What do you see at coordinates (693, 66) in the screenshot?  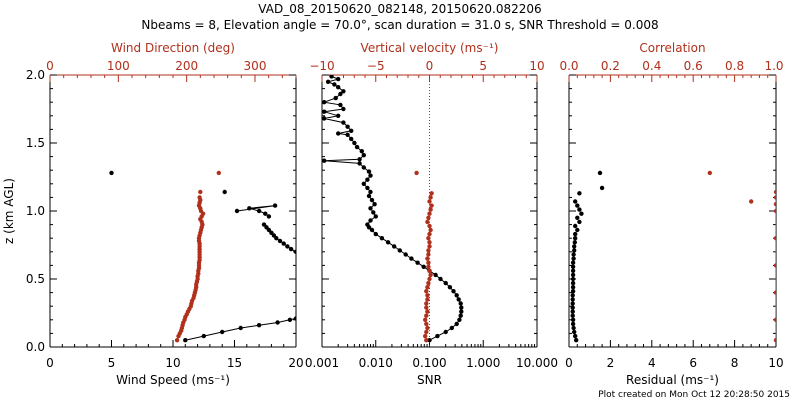 I see `xtick-label-top: 0.6` at bounding box center [693, 66].